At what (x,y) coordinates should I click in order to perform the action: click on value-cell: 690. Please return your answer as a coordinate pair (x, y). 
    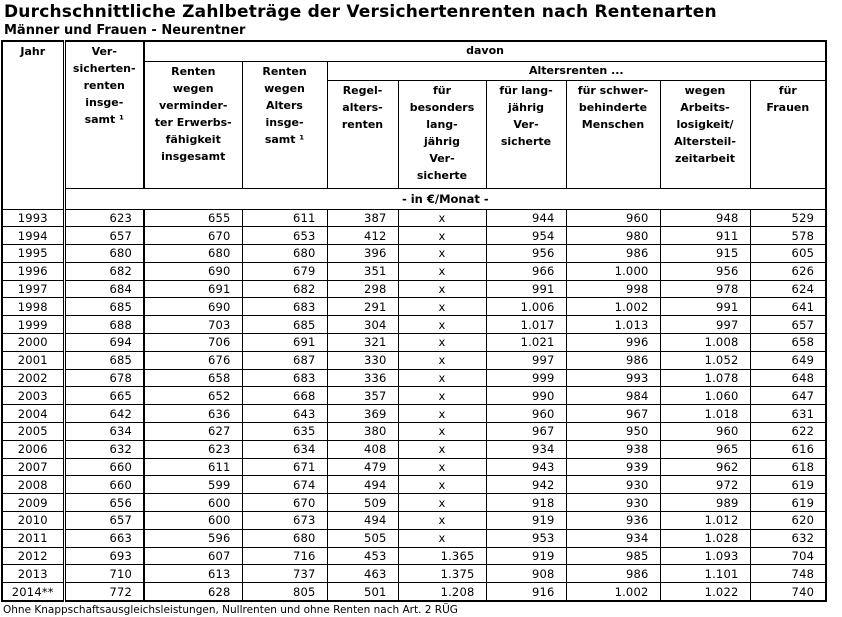
    Looking at the image, I should click on (193, 307).